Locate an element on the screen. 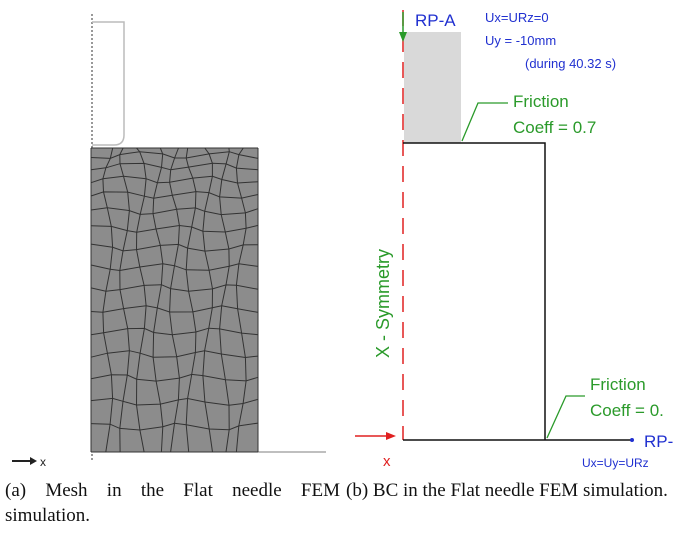 This screenshot has height=534, width=688. label: (during 40.32 s) is located at coordinates (570, 63).